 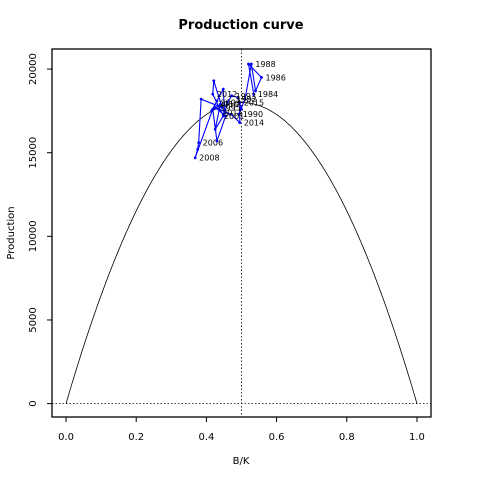 What do you see at coordinates (206, 437) in the screenshot?
I see `x-tick-label: 0.4` at bounding box center [206, 437].